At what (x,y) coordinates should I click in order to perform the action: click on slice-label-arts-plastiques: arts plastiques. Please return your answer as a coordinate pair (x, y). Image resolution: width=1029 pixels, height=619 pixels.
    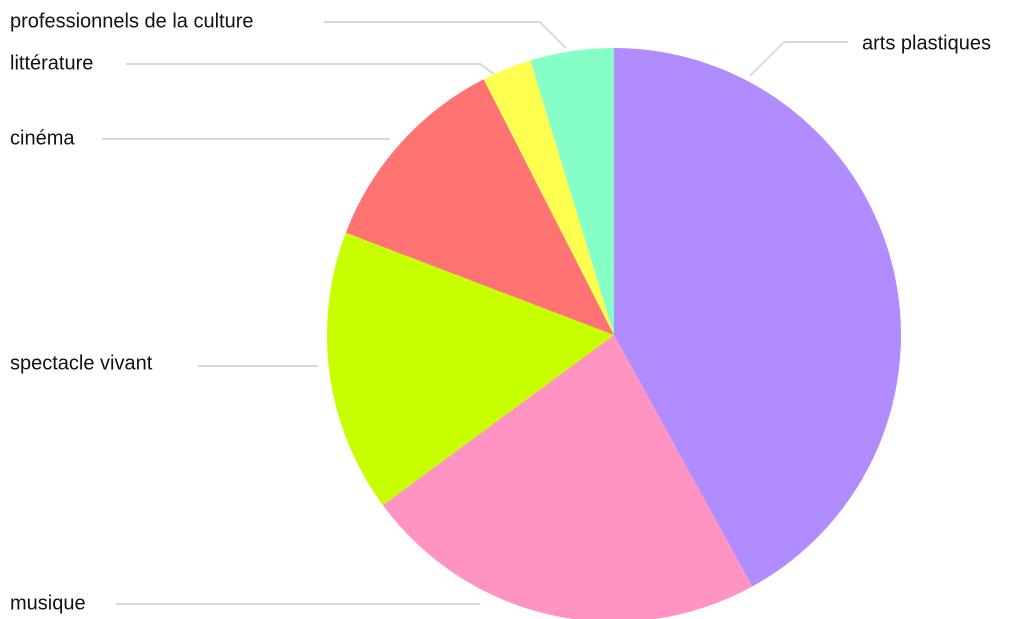
    Looking at the image, I should click on (926, 43).